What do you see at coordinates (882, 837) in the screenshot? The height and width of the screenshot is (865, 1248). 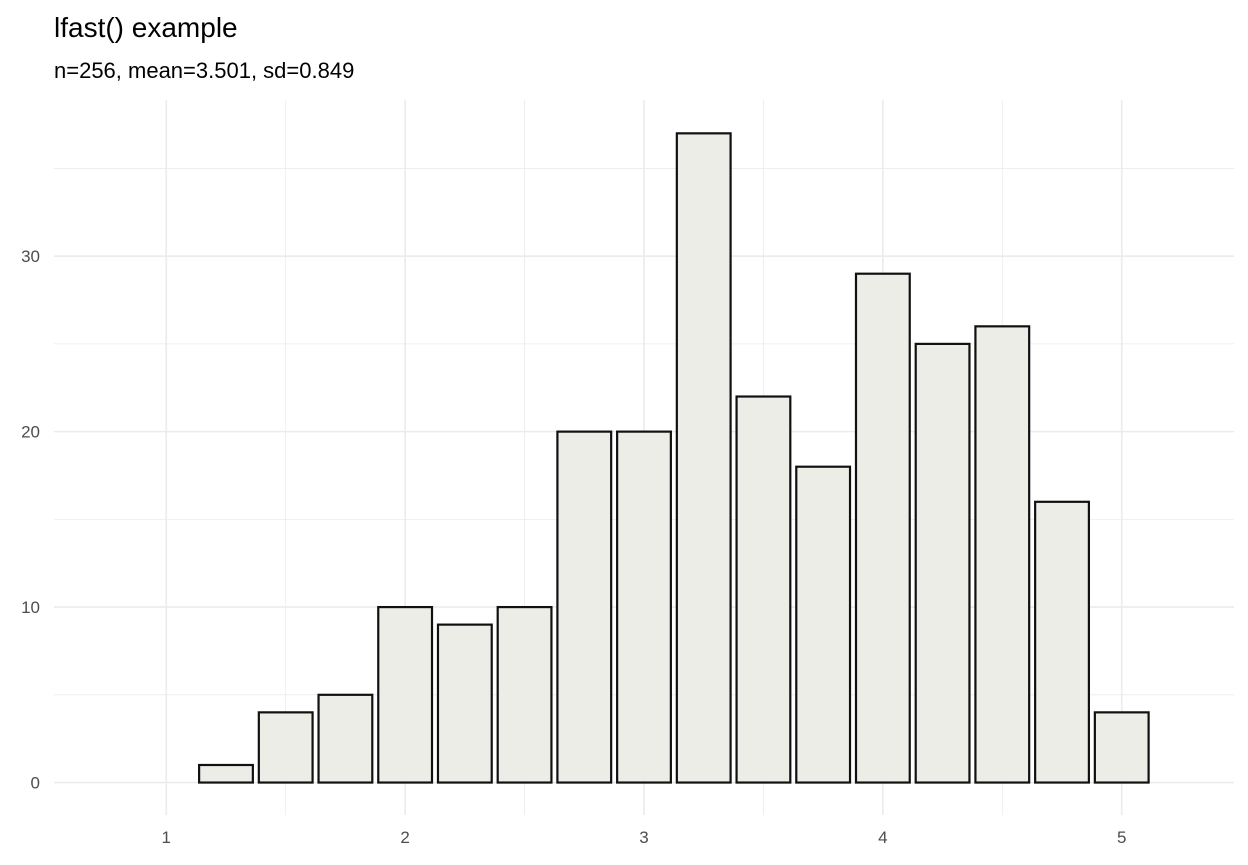 I see `x-tick-label: 4` at bounding box center [882, 837].